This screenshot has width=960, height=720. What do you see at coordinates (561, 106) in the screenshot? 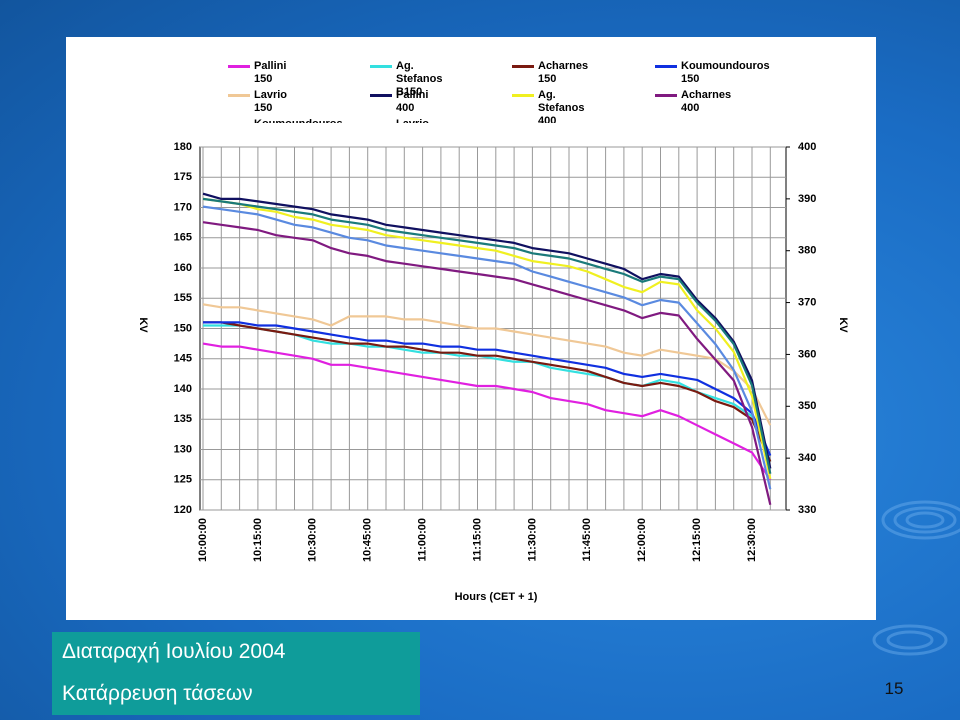
I see `legend-label: Ag. Stefanos 400` at bounding box center [561, 106].